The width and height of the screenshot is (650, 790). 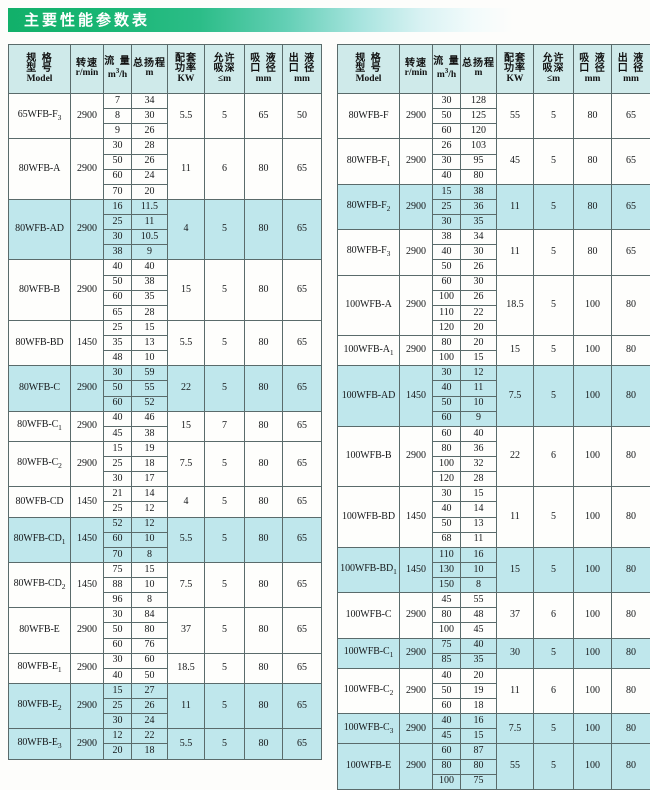 What do you see at coordinates (369, 206) in the screenshot?
I see `cell-model: 80WFB-F2` at bounding box center [369, 206].